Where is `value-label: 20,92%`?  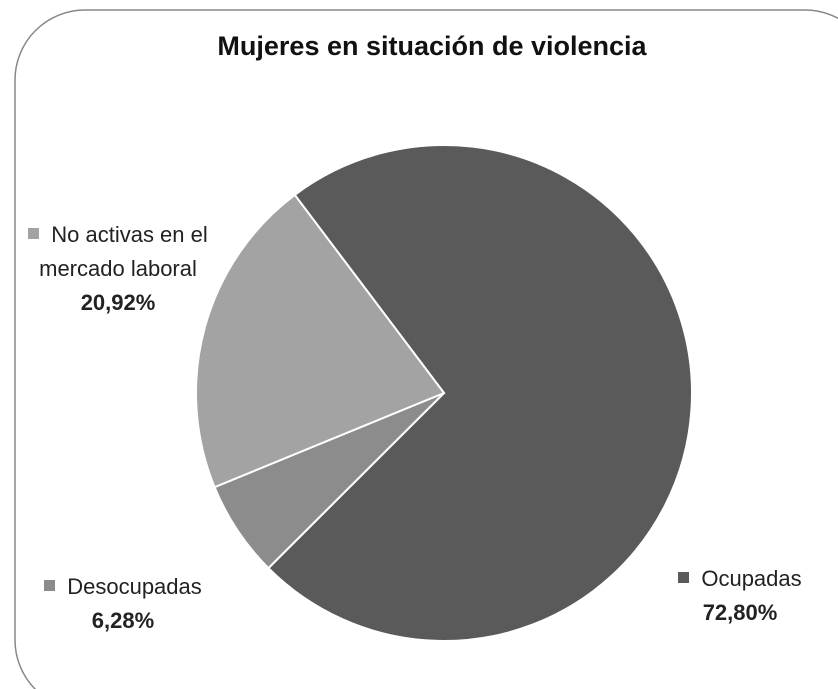
value-label: 20,92% is located at coordinates (118, 302).